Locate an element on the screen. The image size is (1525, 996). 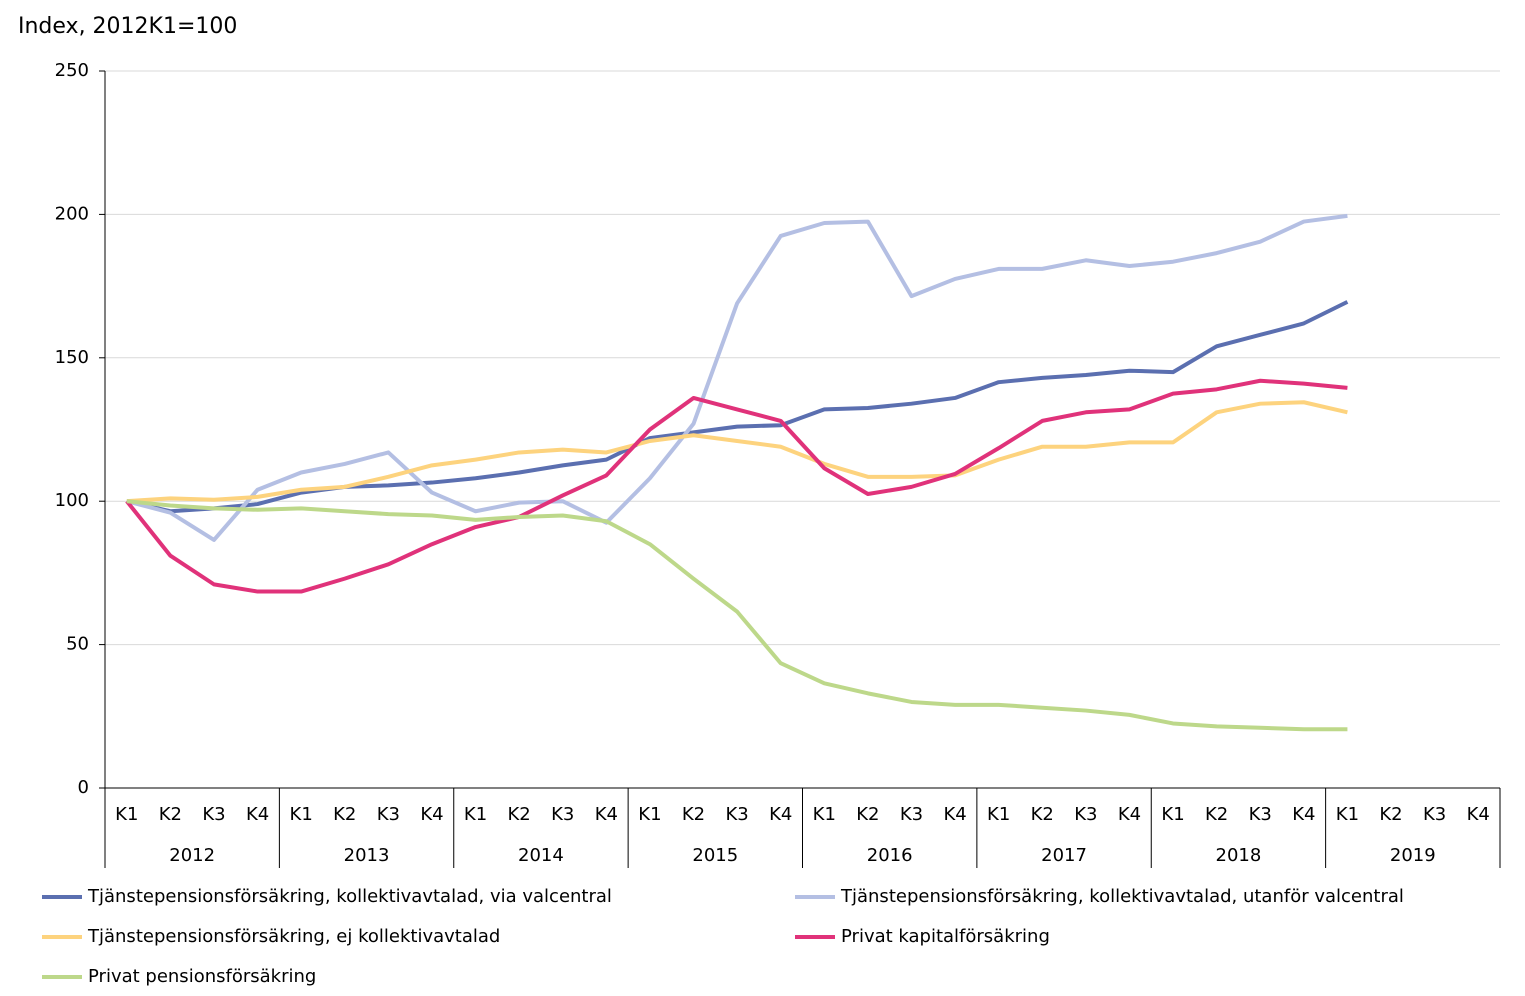
x-group-label: 2015 is located at coordinates (715, 855).